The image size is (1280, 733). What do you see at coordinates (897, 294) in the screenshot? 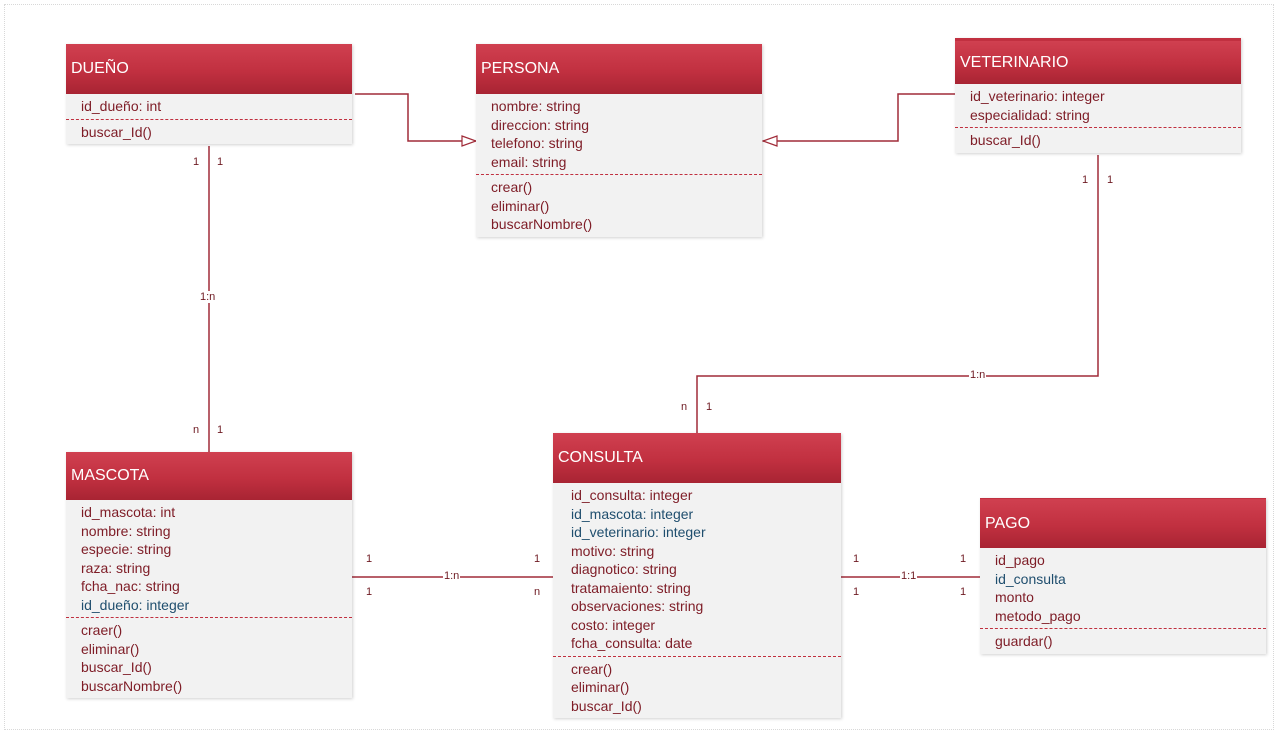
I see `association-veterinario-consulta` at bounding box center [897, 294].